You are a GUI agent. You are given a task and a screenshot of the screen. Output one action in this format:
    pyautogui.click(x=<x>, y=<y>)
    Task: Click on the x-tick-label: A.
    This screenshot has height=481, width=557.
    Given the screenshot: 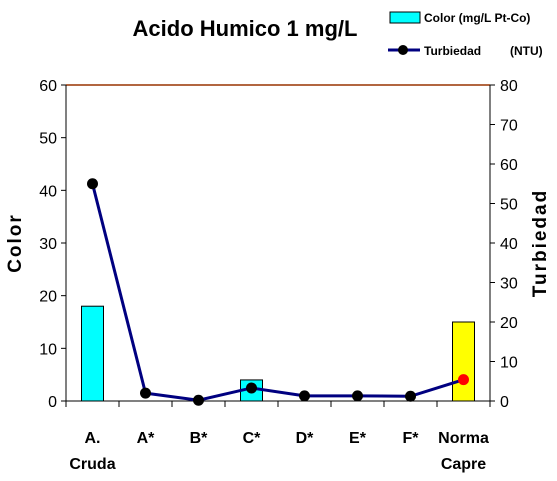 What is the action you would take?
    pyautogui.click(x=93, y=438)
    